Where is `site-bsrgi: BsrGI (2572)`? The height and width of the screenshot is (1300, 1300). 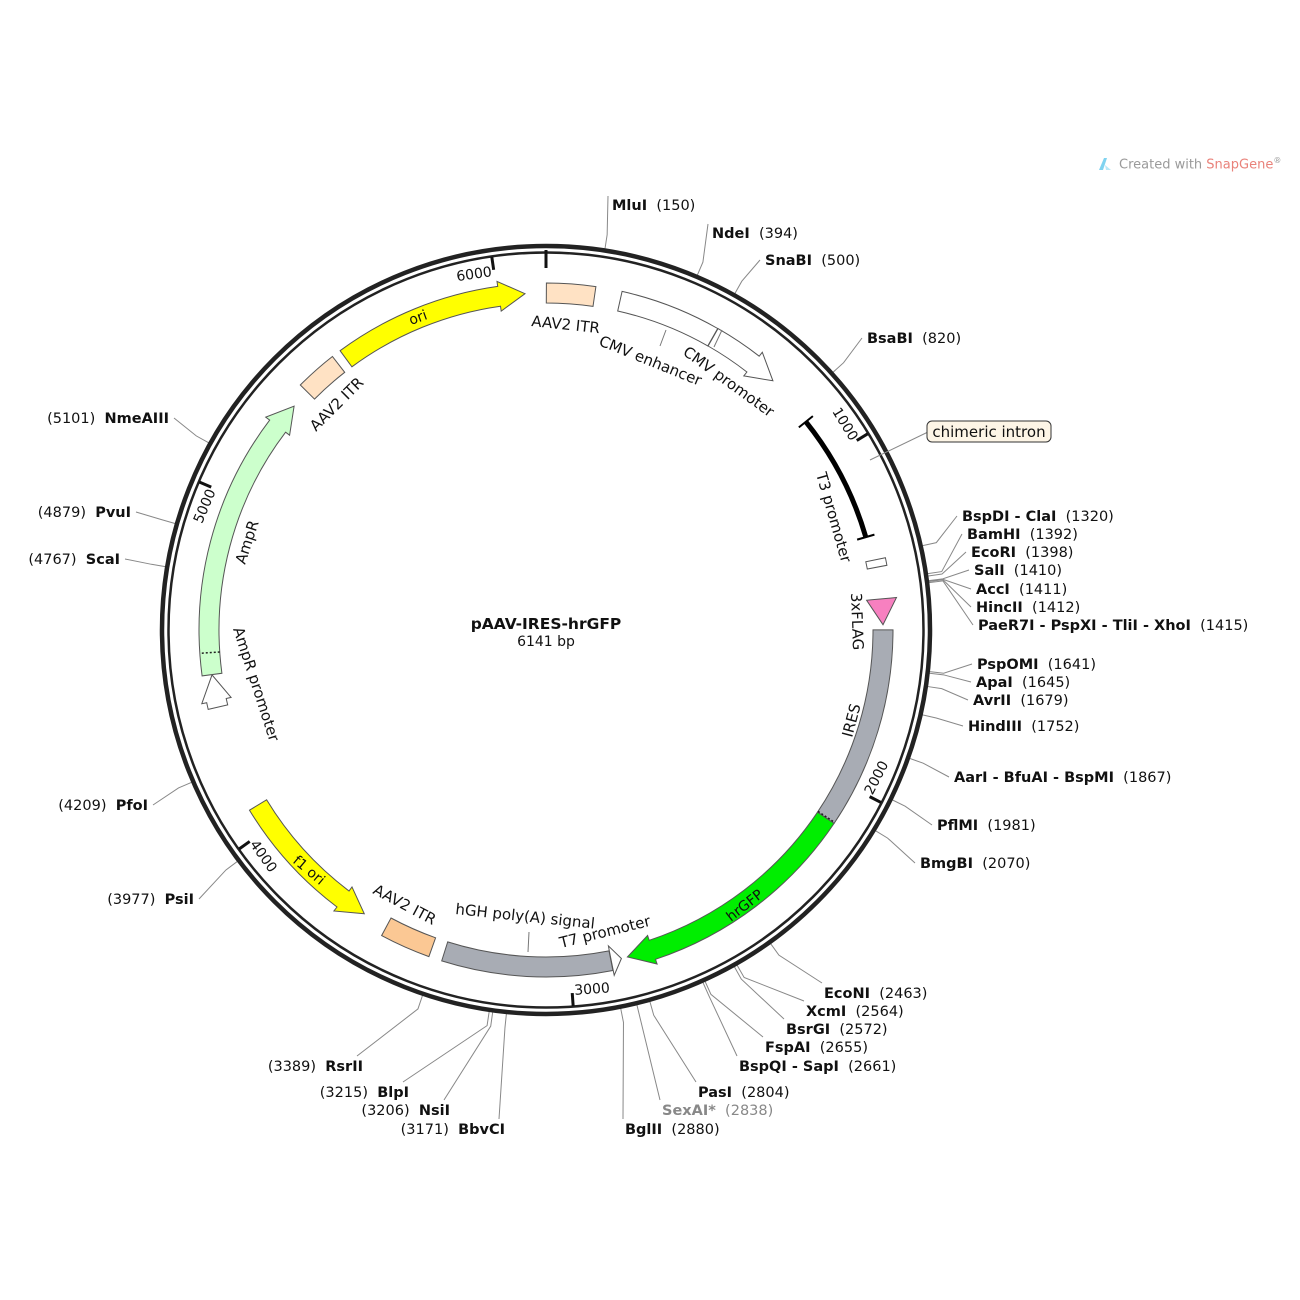
site-bsrgi: BsrGI (2572) is located at coordinates (811, 1002).